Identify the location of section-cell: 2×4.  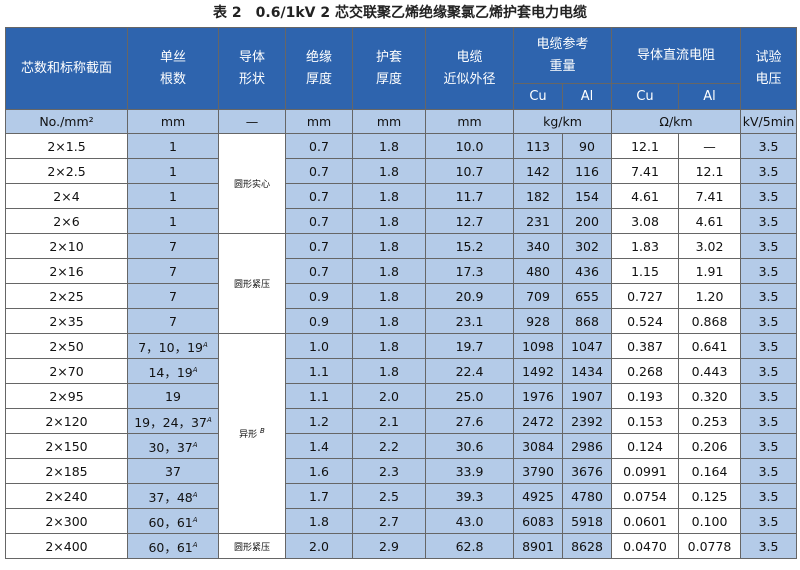
(66, 196).